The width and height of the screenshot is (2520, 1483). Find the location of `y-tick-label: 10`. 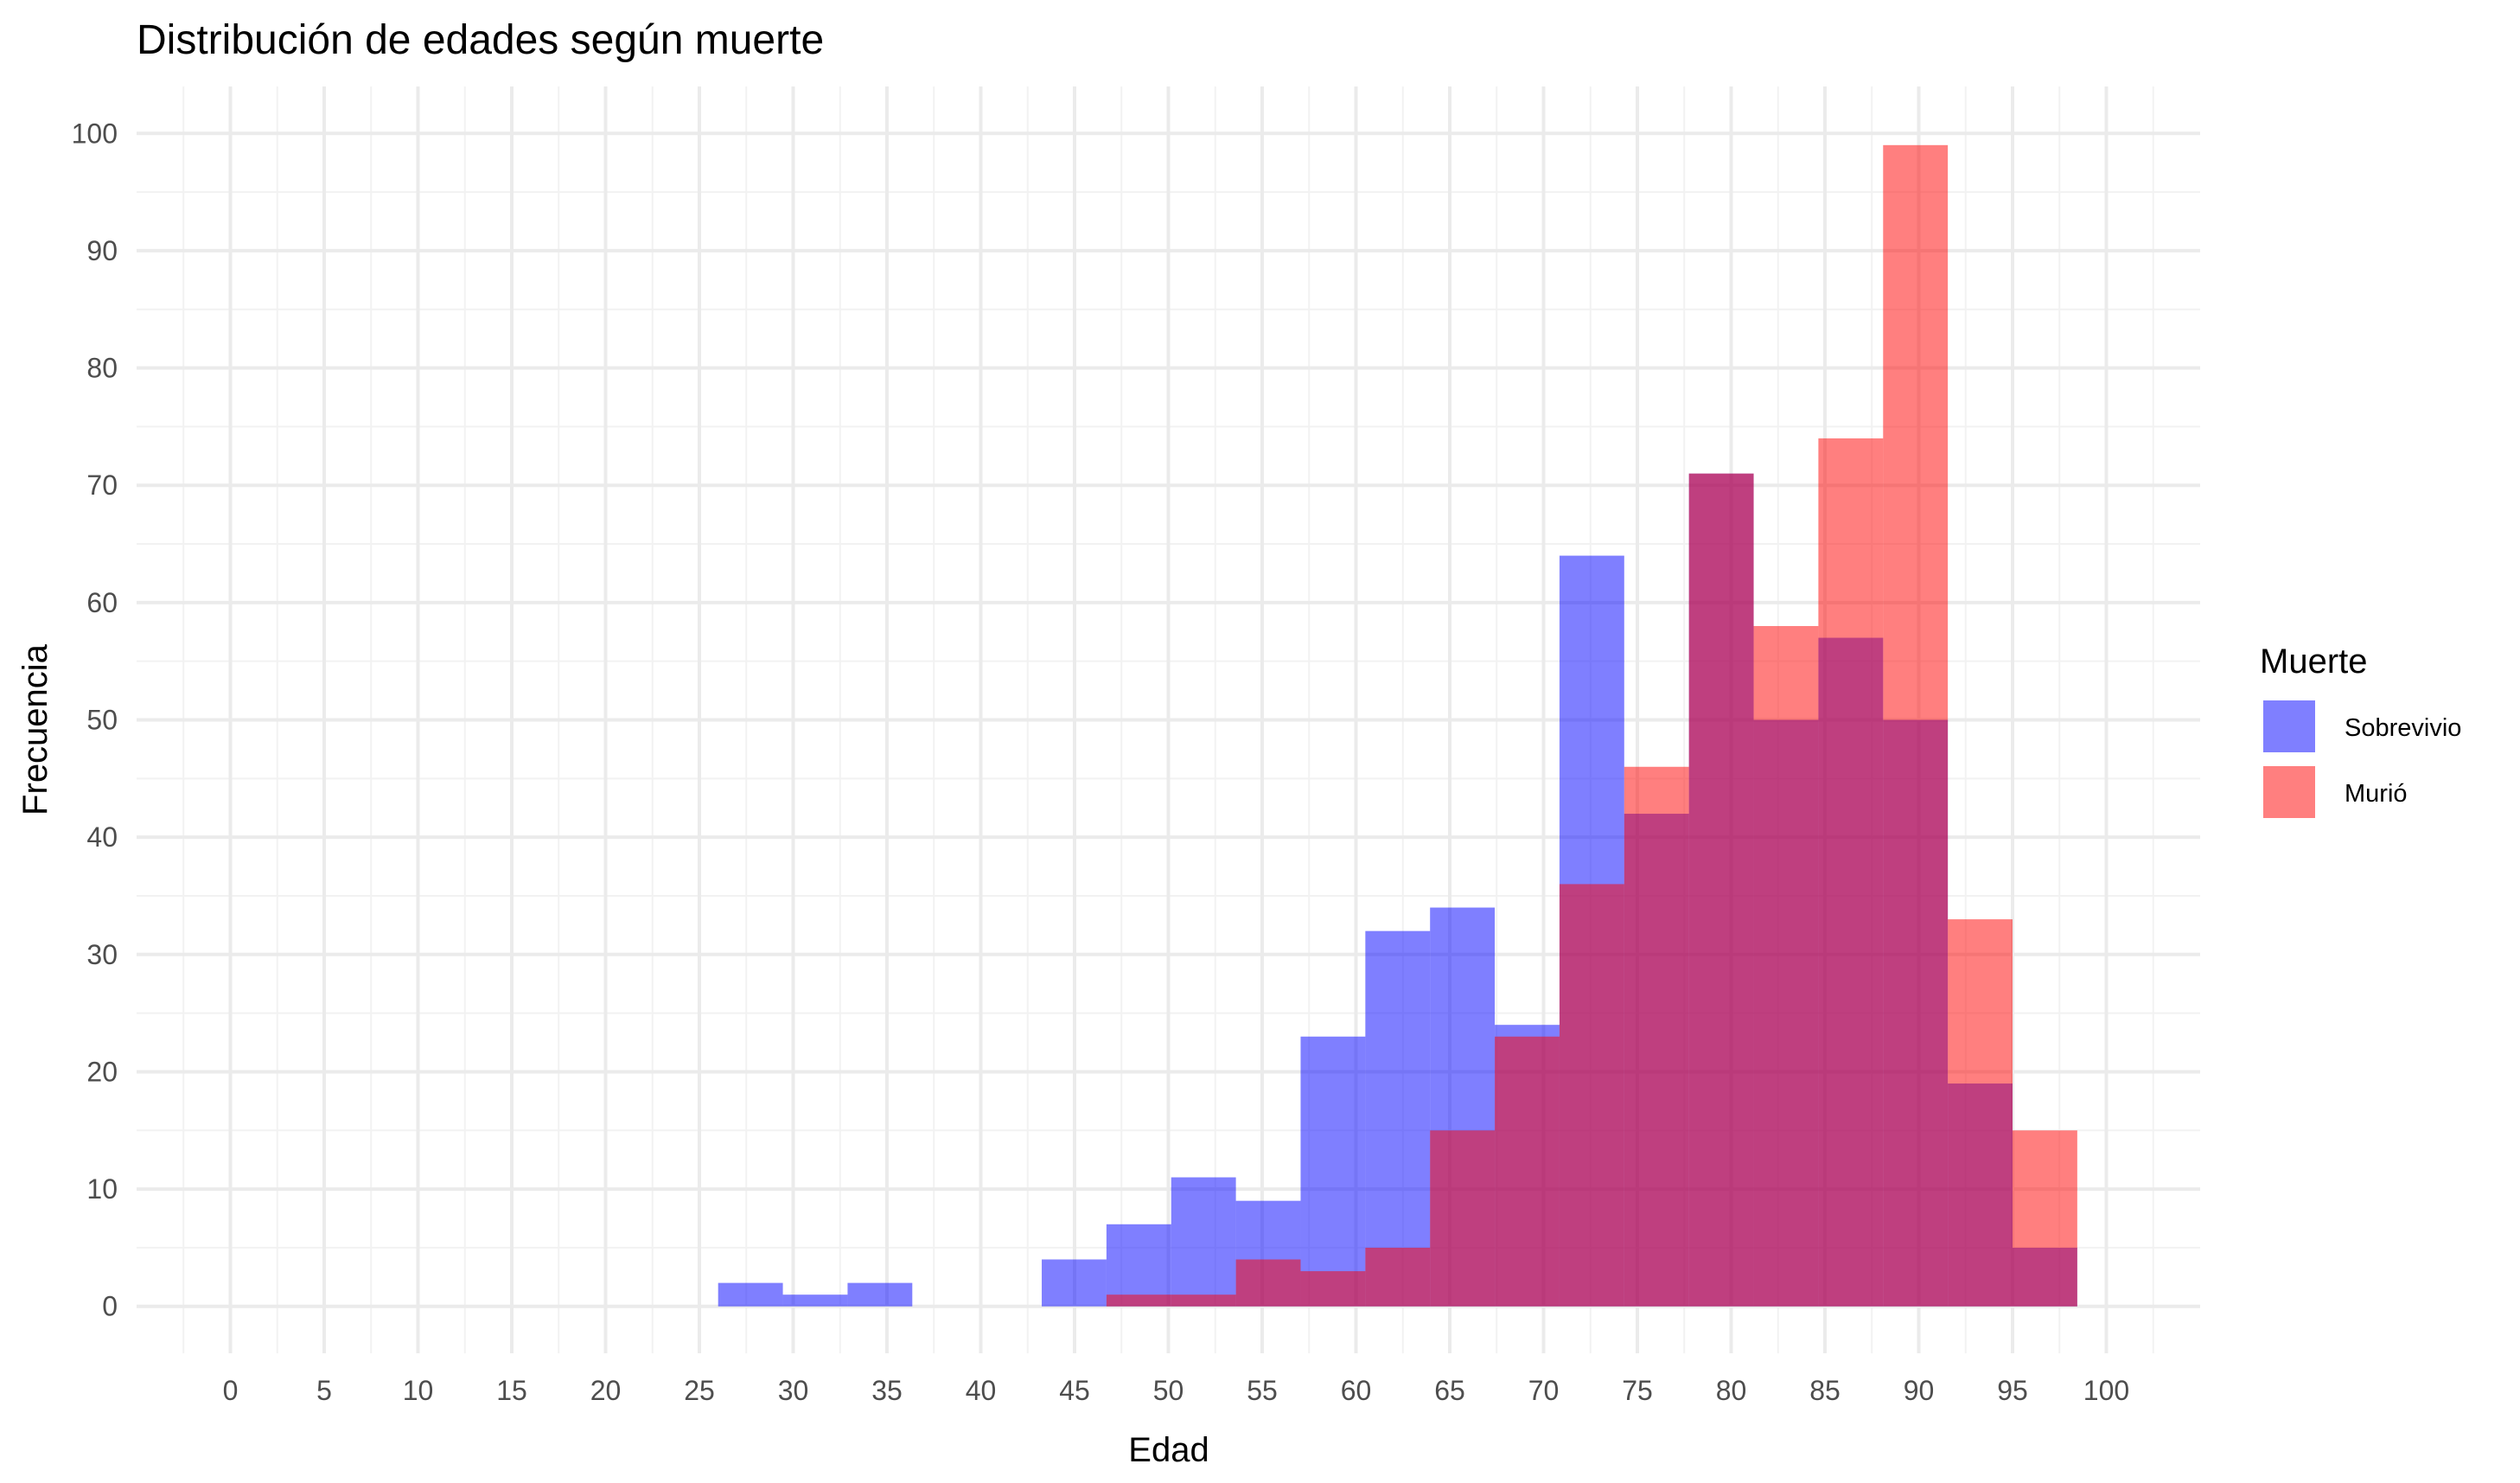

y-tick-label: 10 is located at coordinates (102, 1189).